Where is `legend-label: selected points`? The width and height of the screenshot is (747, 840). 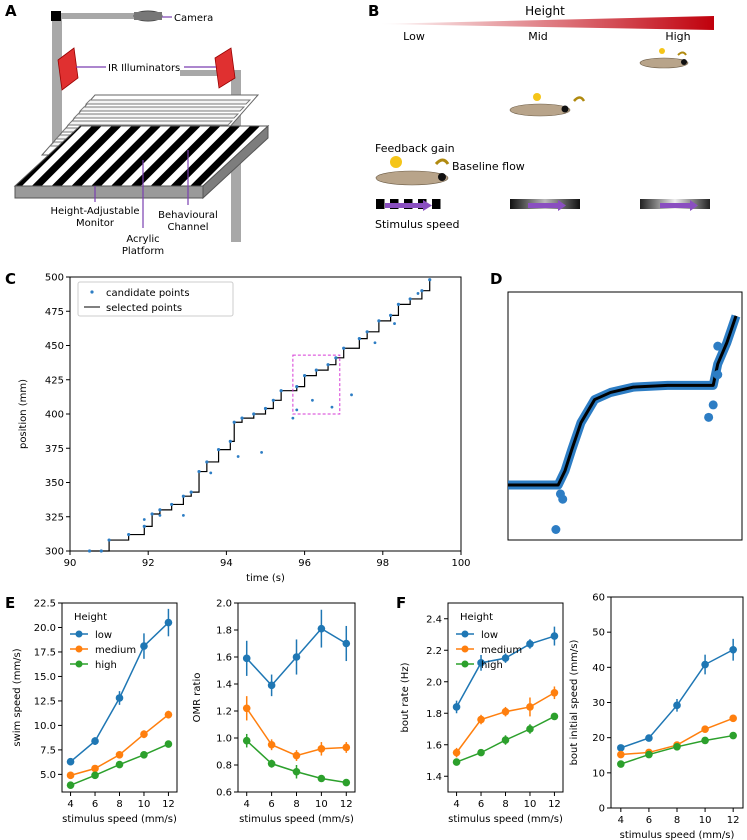 legend-label: selected points is located at coordinates (144, 308).